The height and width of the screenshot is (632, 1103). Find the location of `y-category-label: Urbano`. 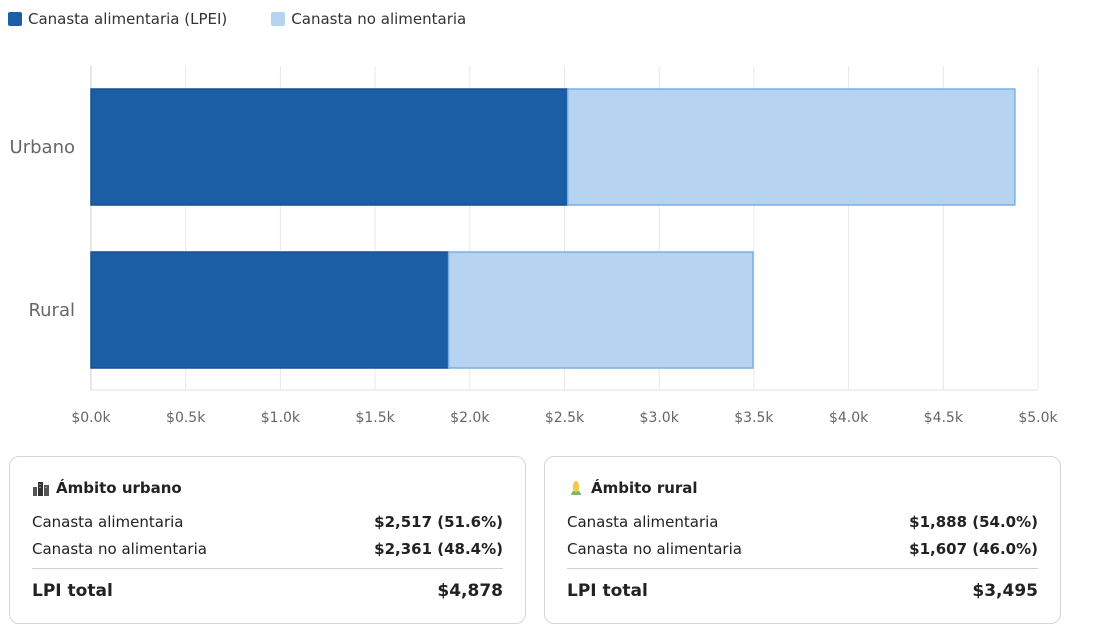

y-category-label: Urbano is located at coordinates (42, 147).